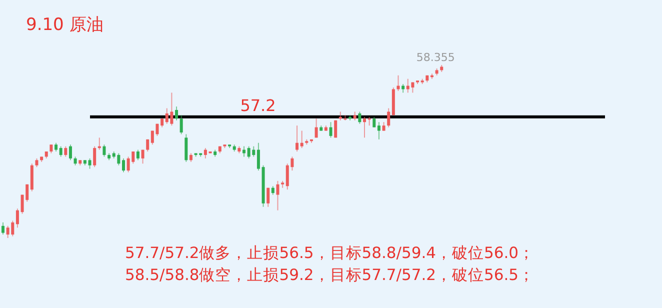 The width and height of the screenshot is (662, 308). I want to click on chart-title: 9.10 原油, so click(65, 25).